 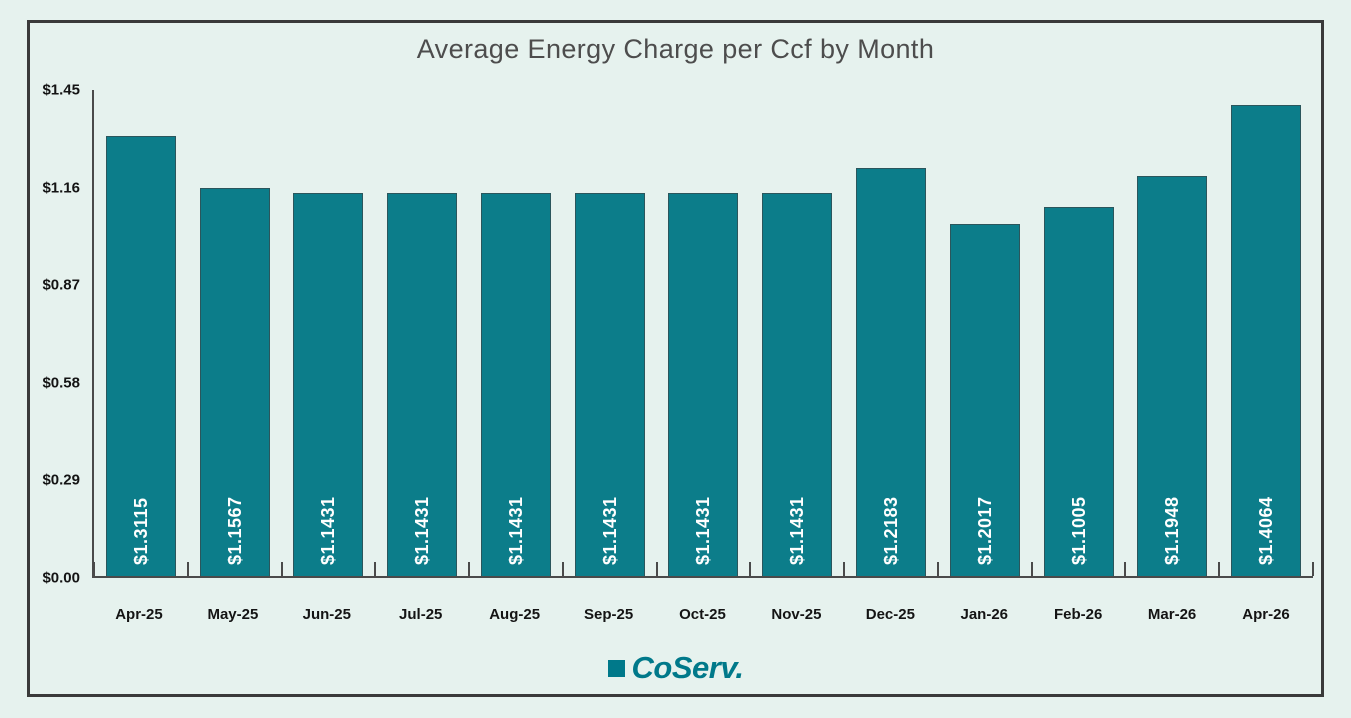 What do you see at coordinates (1078, 614) in the screenshot?
I see `x-axis-label-feb-26: Feb-26` at bounding box center [1078, 614].